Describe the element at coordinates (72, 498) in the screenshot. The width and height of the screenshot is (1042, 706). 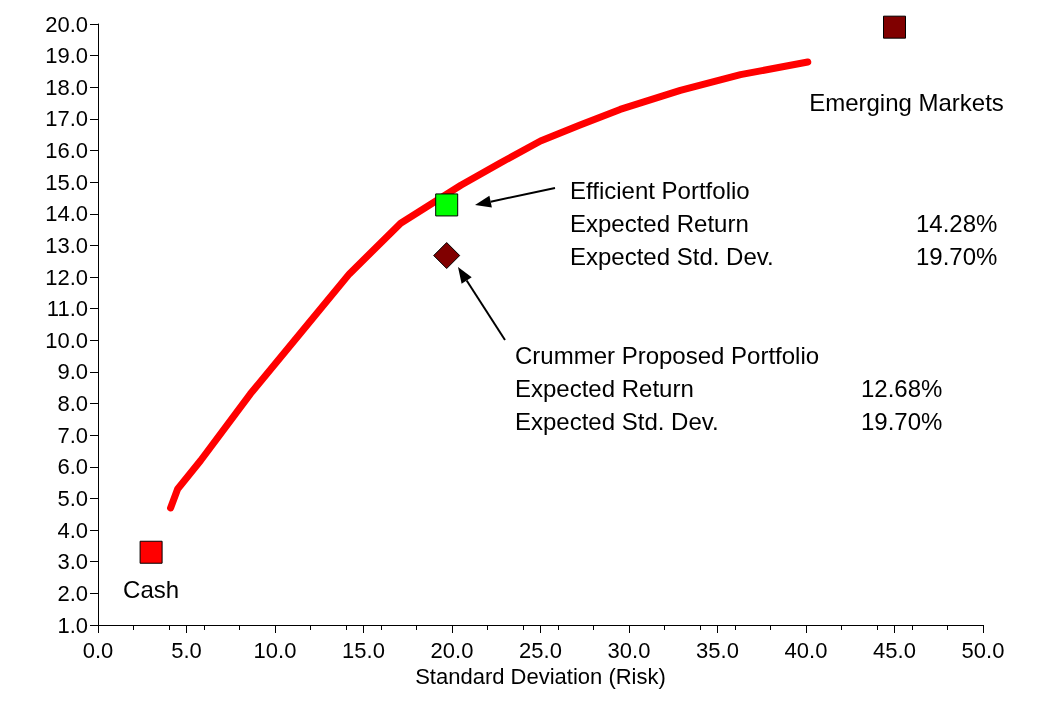
I see `y-tick-label: 5.0` at that location.